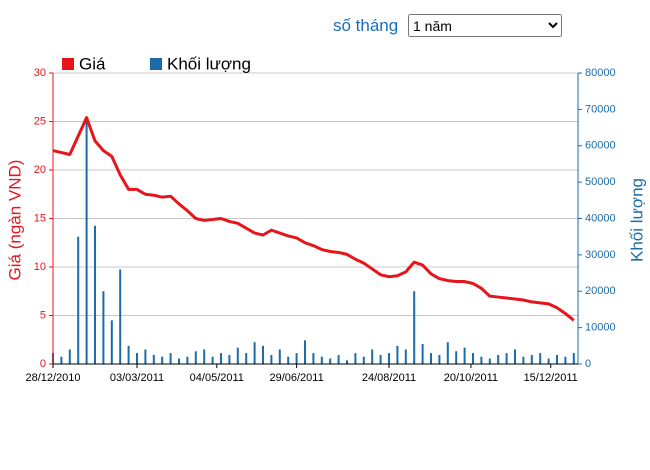 This screenshot has width=650, height=470. Describe the element at coordinates (636, 220) in the screenshot. I see `y2-axis-label: Khối lượng` at that location.